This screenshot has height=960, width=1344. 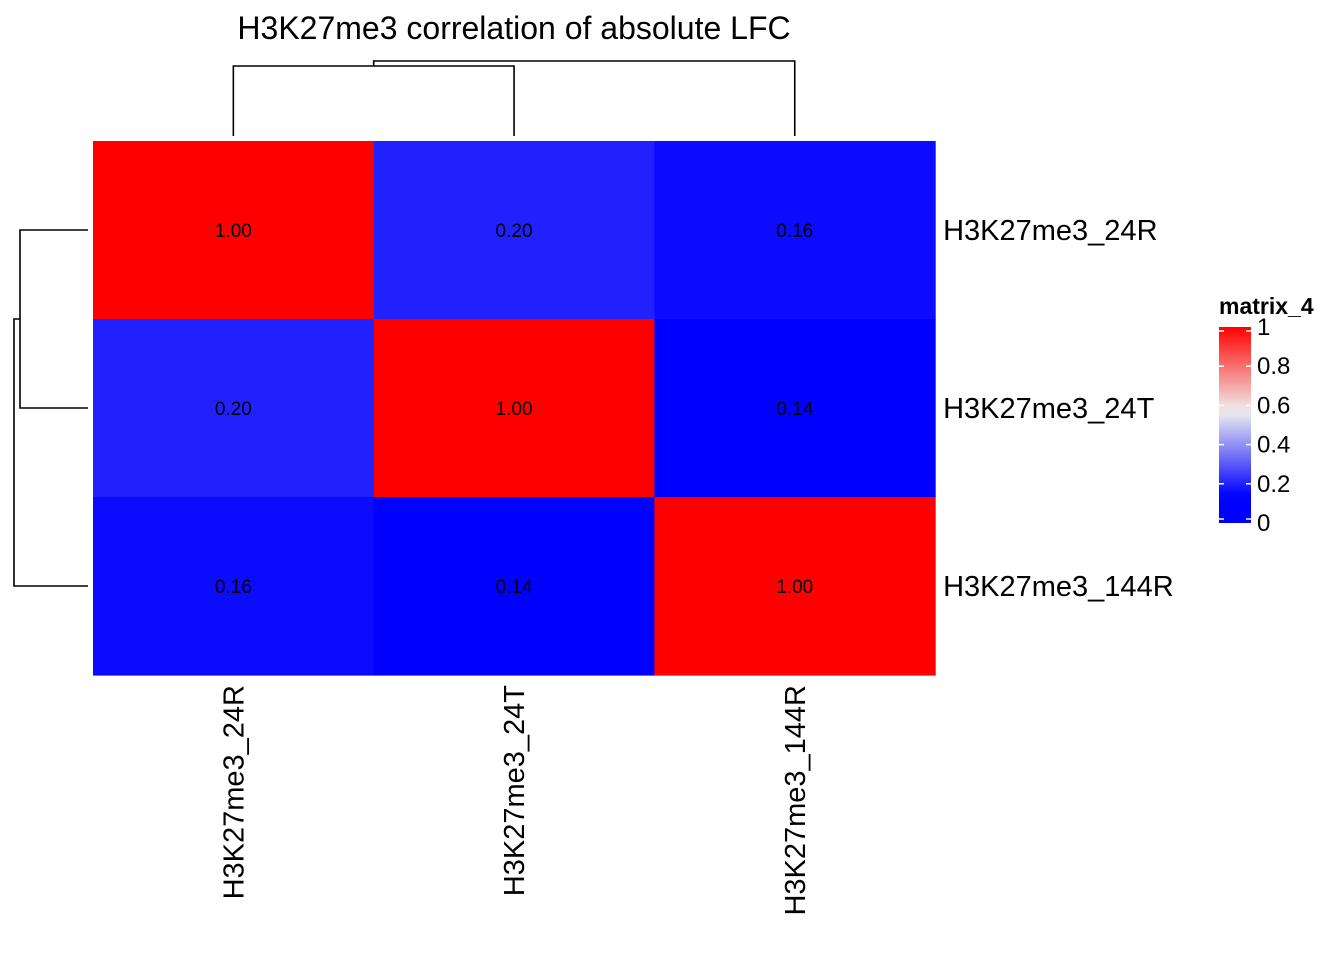 What do you see at coordinates (1263, 523) in the screenshot?
I see `legend-tick-label: 0` at bounding box center [1263, 523].